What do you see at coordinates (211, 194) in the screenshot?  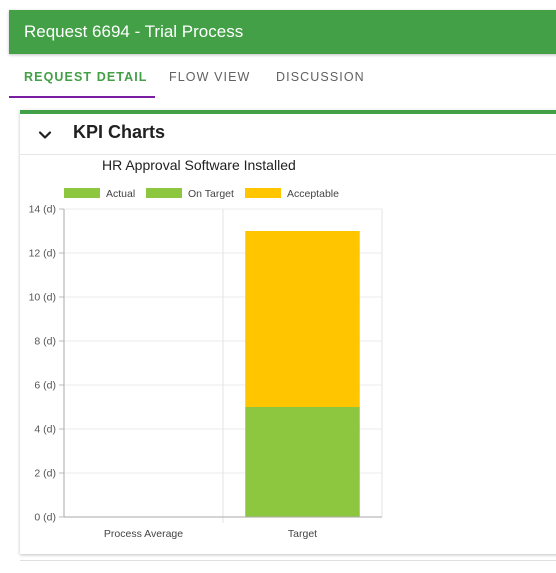 I see `legend-label: On Target` at bounding box center [211, 194].